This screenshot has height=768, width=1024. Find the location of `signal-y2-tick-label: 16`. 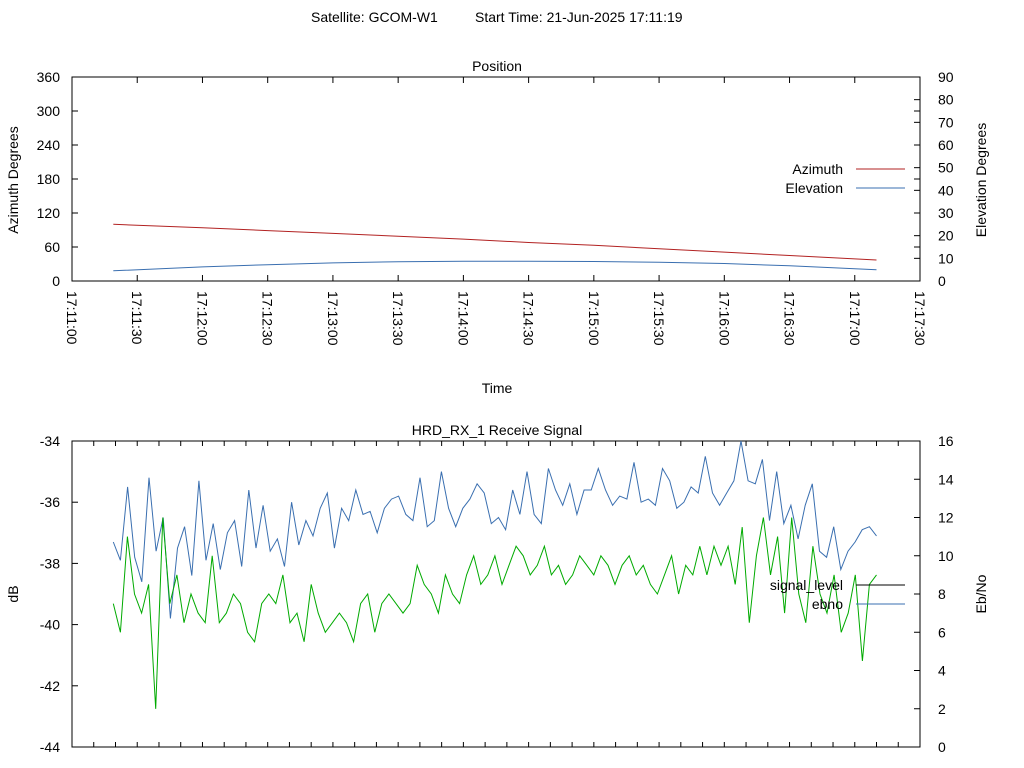

signal-y2-tick-label: 16 is located at coordinates (946, 441).